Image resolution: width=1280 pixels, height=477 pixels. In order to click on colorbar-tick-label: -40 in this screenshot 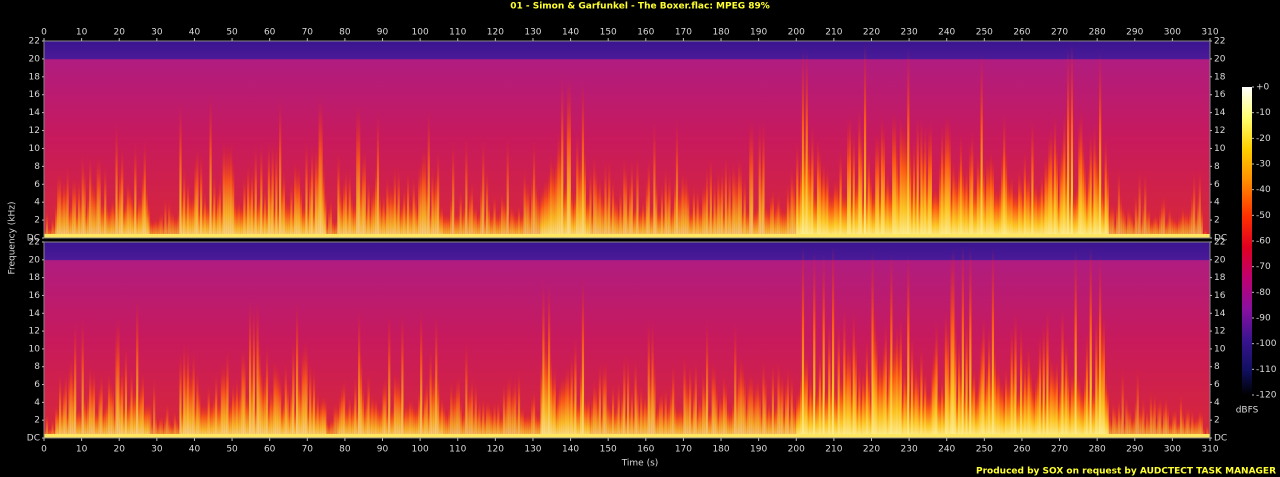, I will do `click(1263, 190)`.